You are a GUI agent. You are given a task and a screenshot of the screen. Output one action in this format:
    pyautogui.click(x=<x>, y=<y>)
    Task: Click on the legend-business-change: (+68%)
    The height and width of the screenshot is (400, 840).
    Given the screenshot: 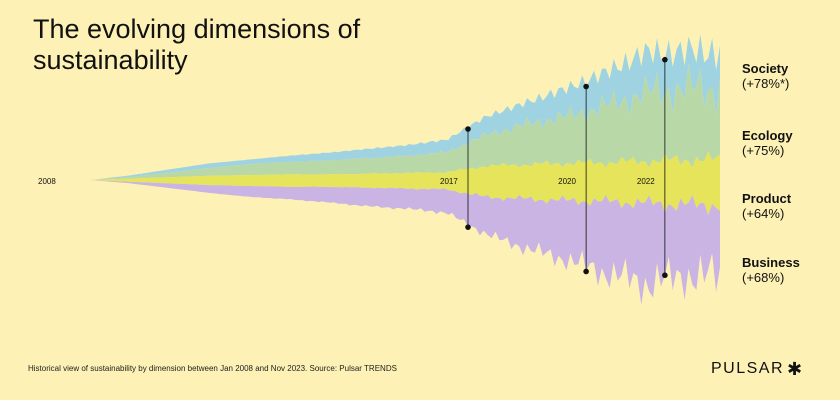 What is the action you would take?
    pyautogui.click(x=763, y=277)
    